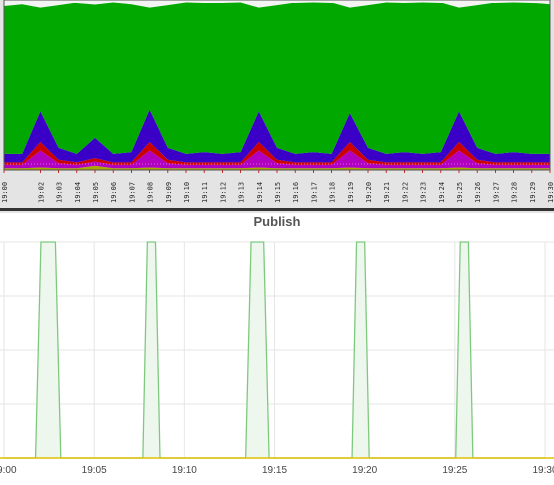 The height and width of the screenshot is (485, 554). What do you see at coordinates (78, 192) in the screenshot?
I see `x-tick-label: 19:04` at bounding box center [78, 192].